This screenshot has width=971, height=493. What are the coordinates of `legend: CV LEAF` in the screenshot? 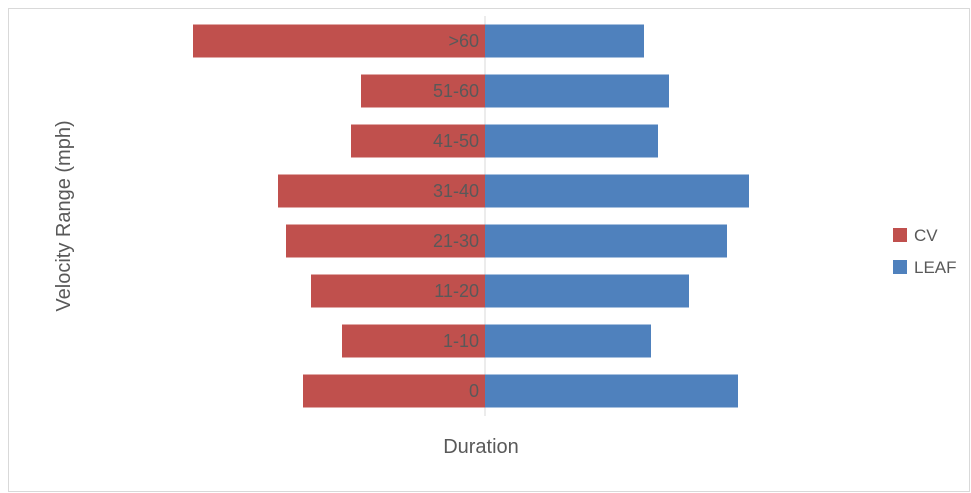 It's located at (925, 251).